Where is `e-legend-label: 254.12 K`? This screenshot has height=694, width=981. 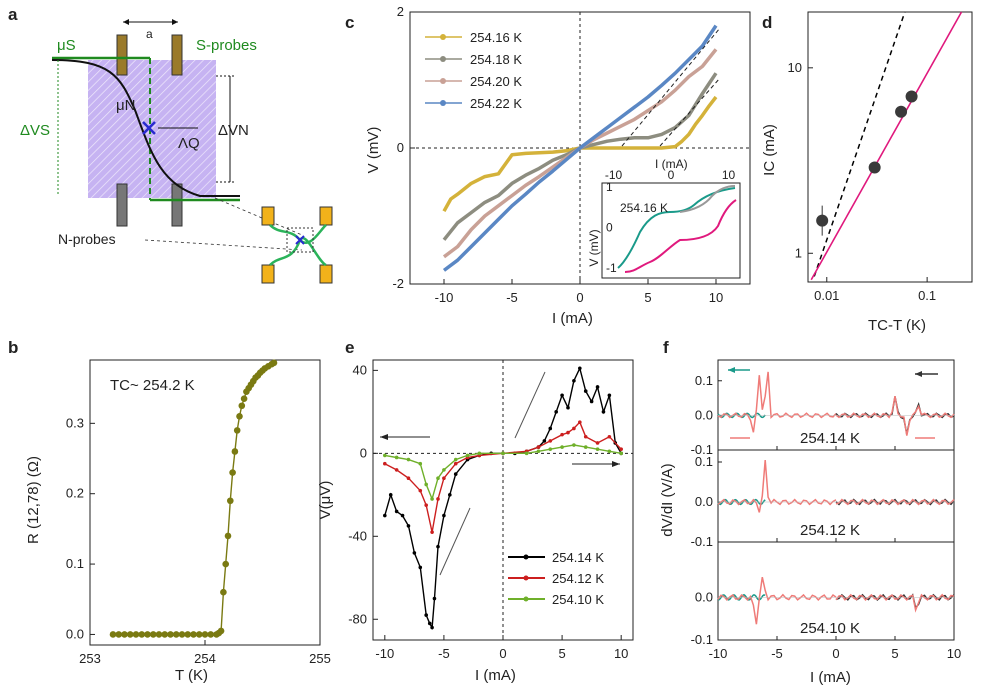 e-legend-label: 254.12 K is located at coordinates (578, 578).